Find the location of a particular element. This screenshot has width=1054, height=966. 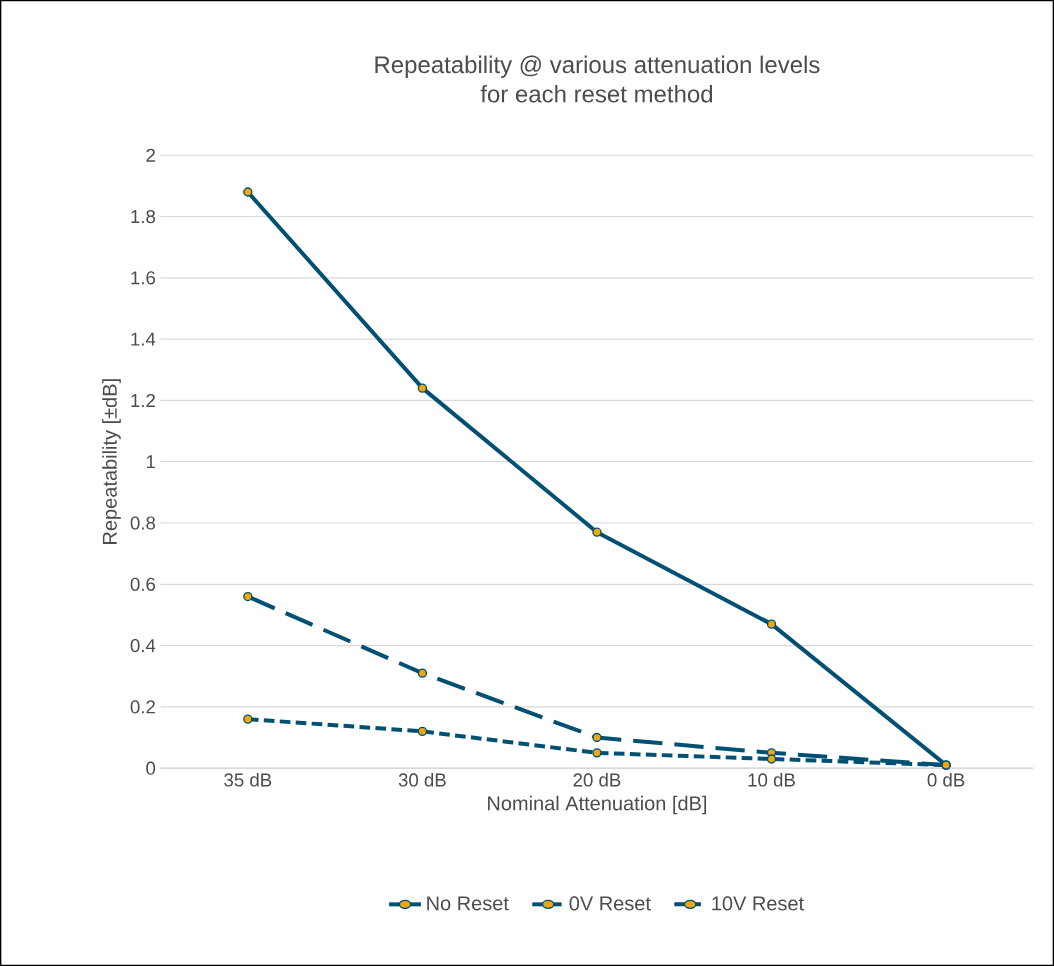

legend-label: No Reset is located at coordinates (468, 903).